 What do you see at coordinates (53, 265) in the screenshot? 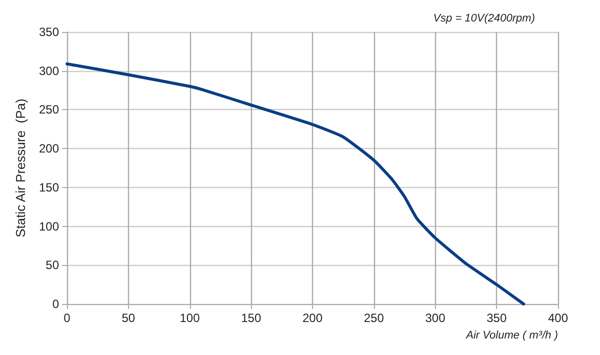
I see `y-tick-label: 50` at bounding box center [53, 265].